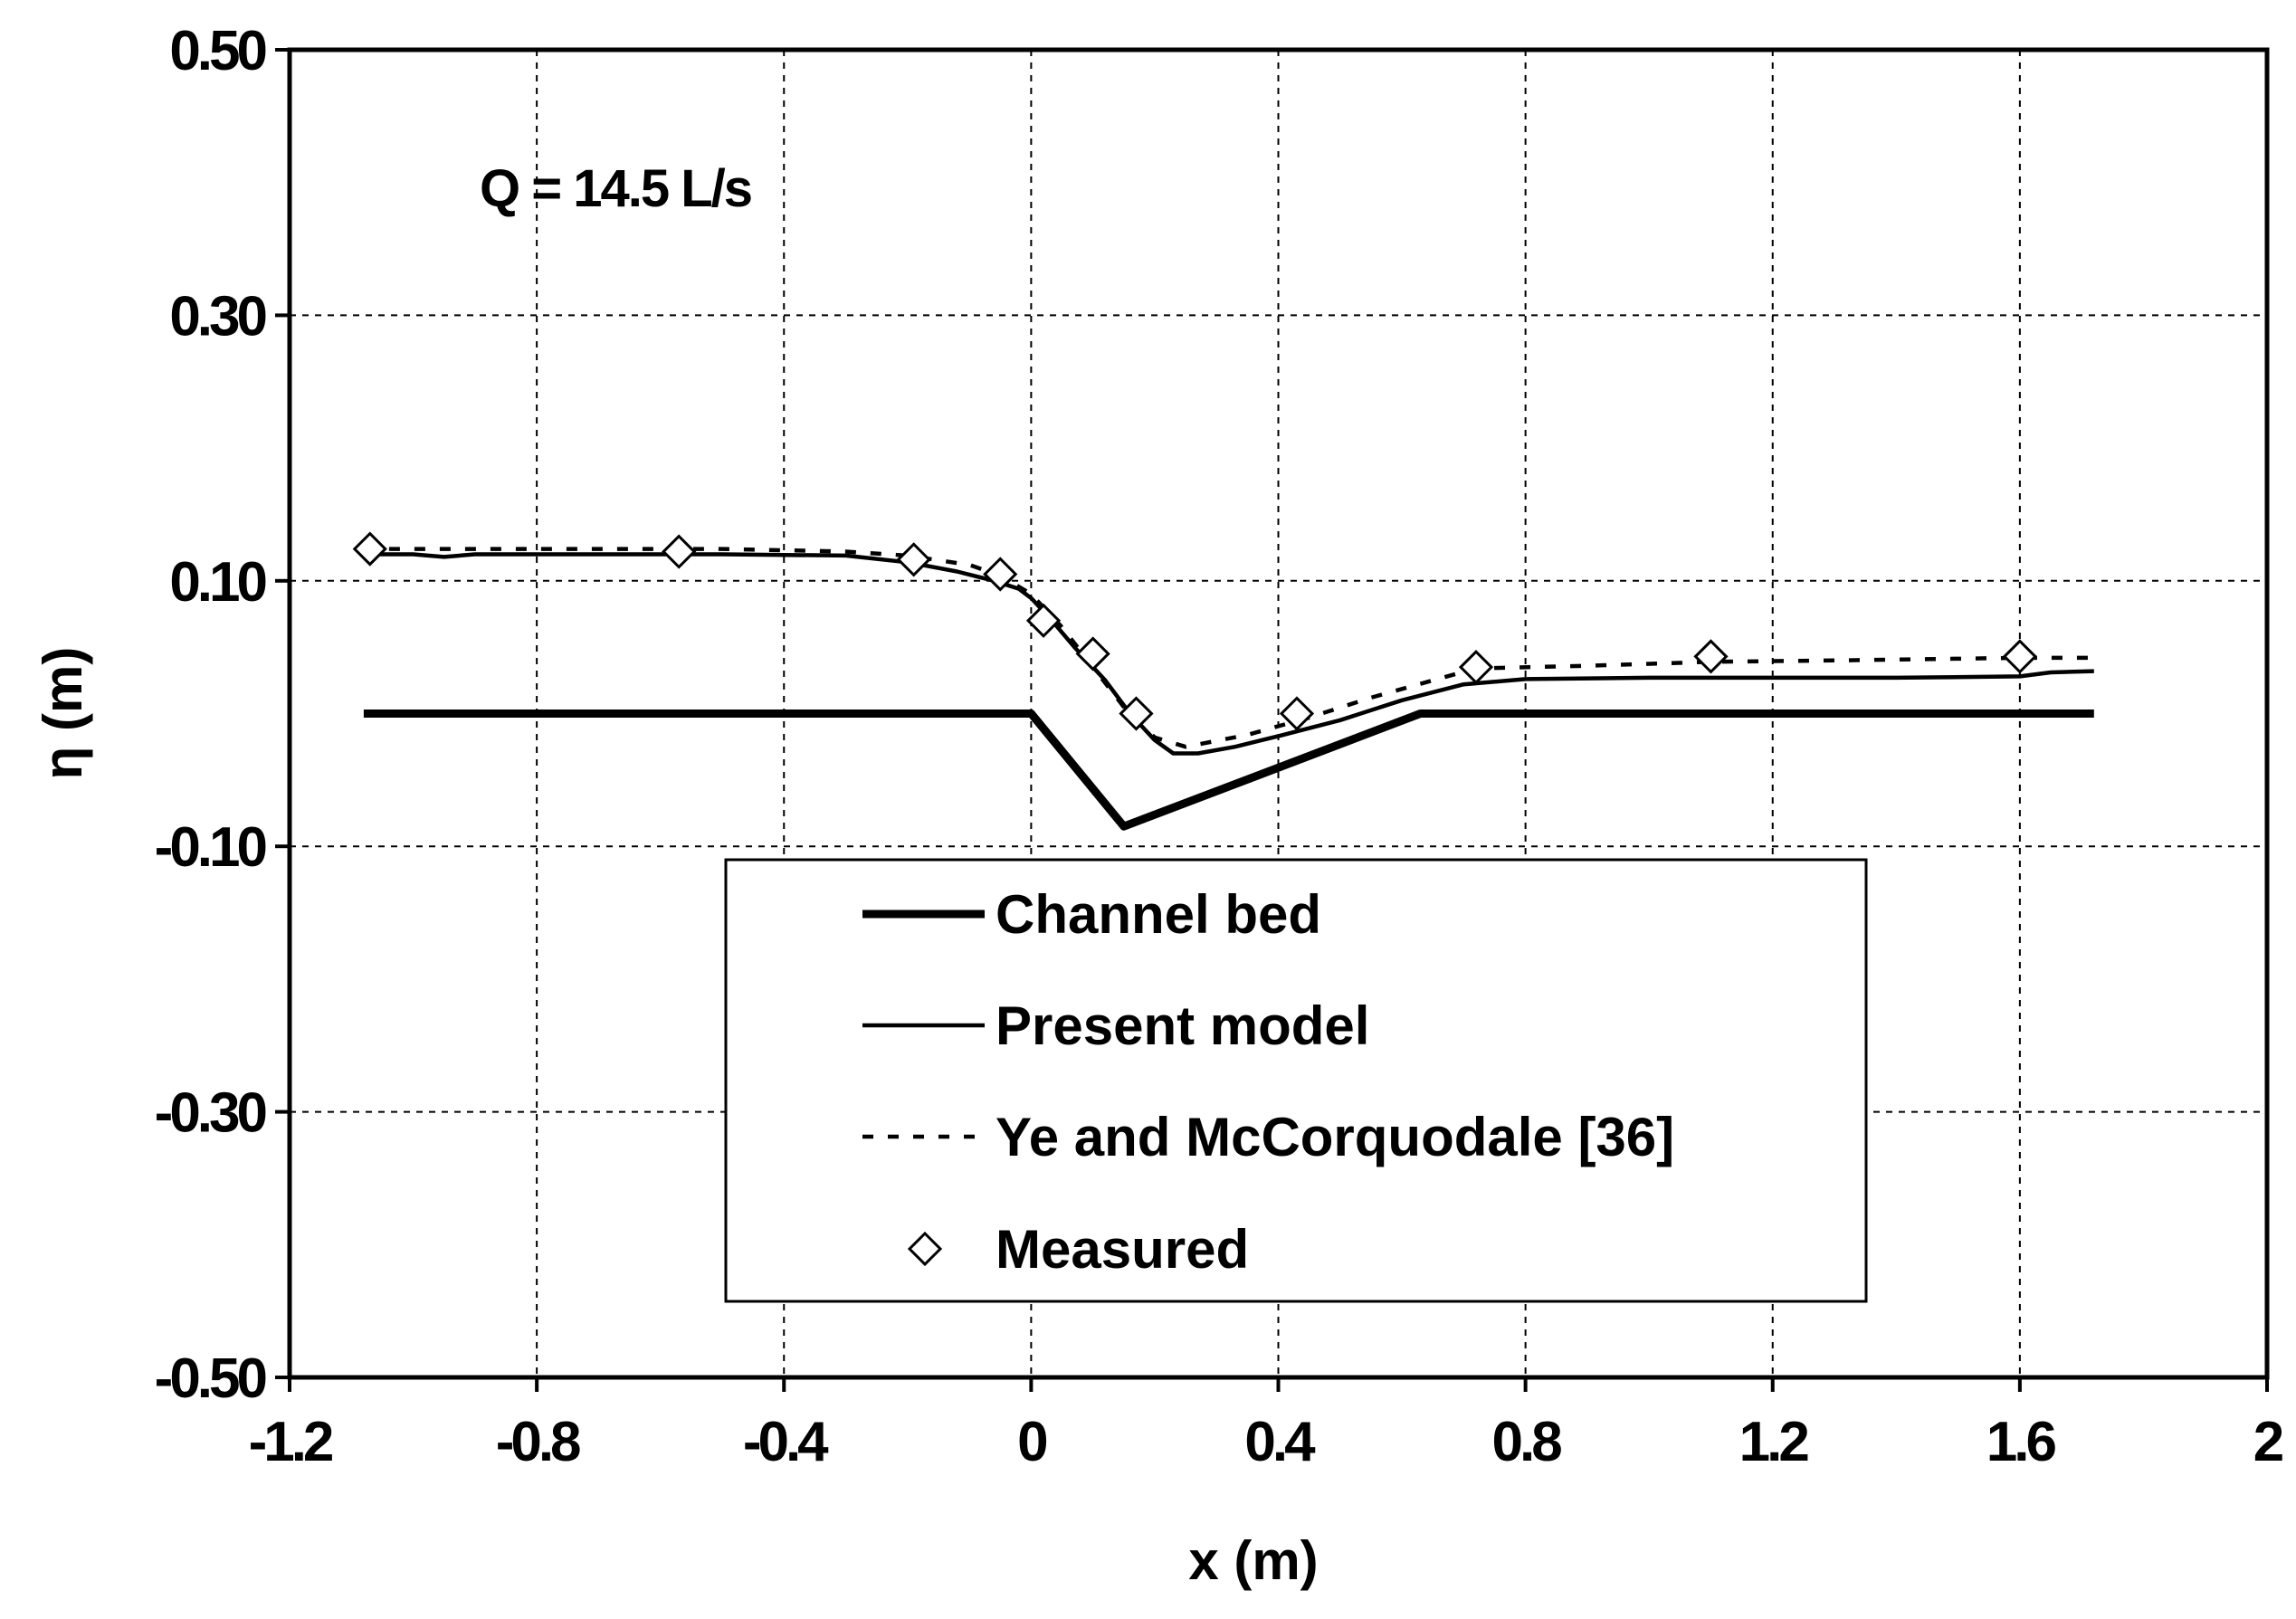 Image resolution: width=2296 pixels, height=1619 pixels. Describe the element at coordinates (1774, 1442) in the screenshot. I see `x-tick-label: 1.2` at that location.